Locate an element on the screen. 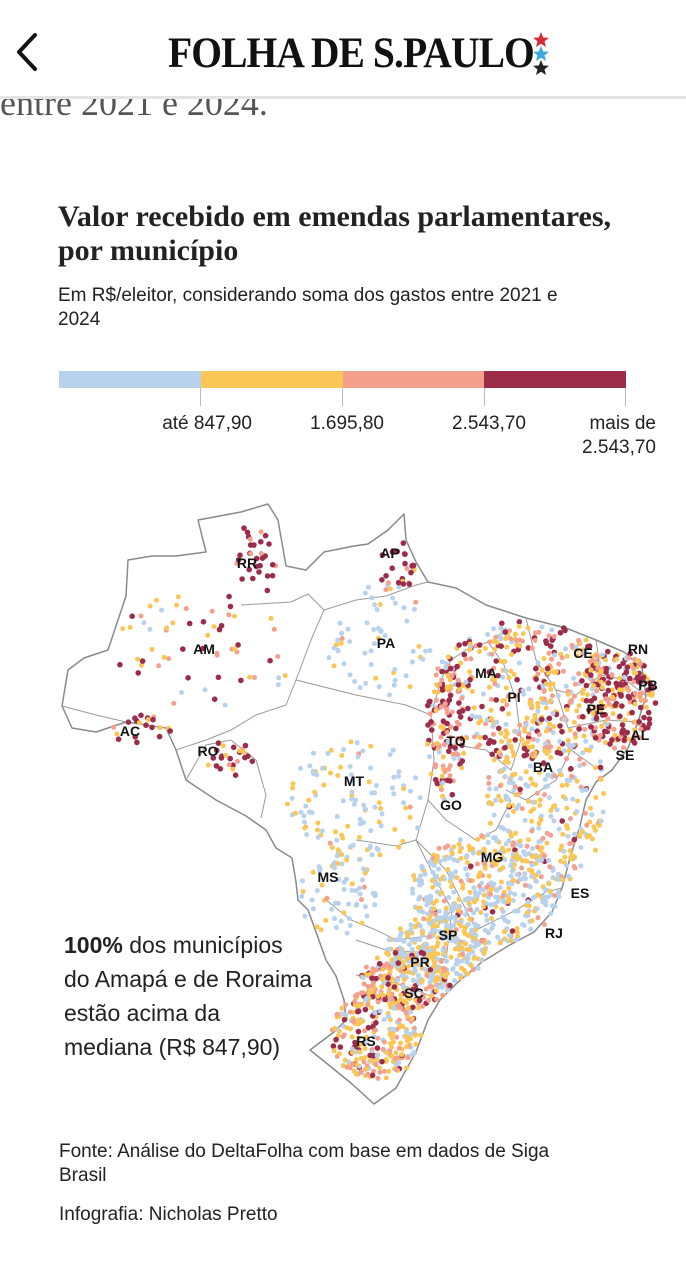  state-label-ce: CE is located at coordinates (582, 653).